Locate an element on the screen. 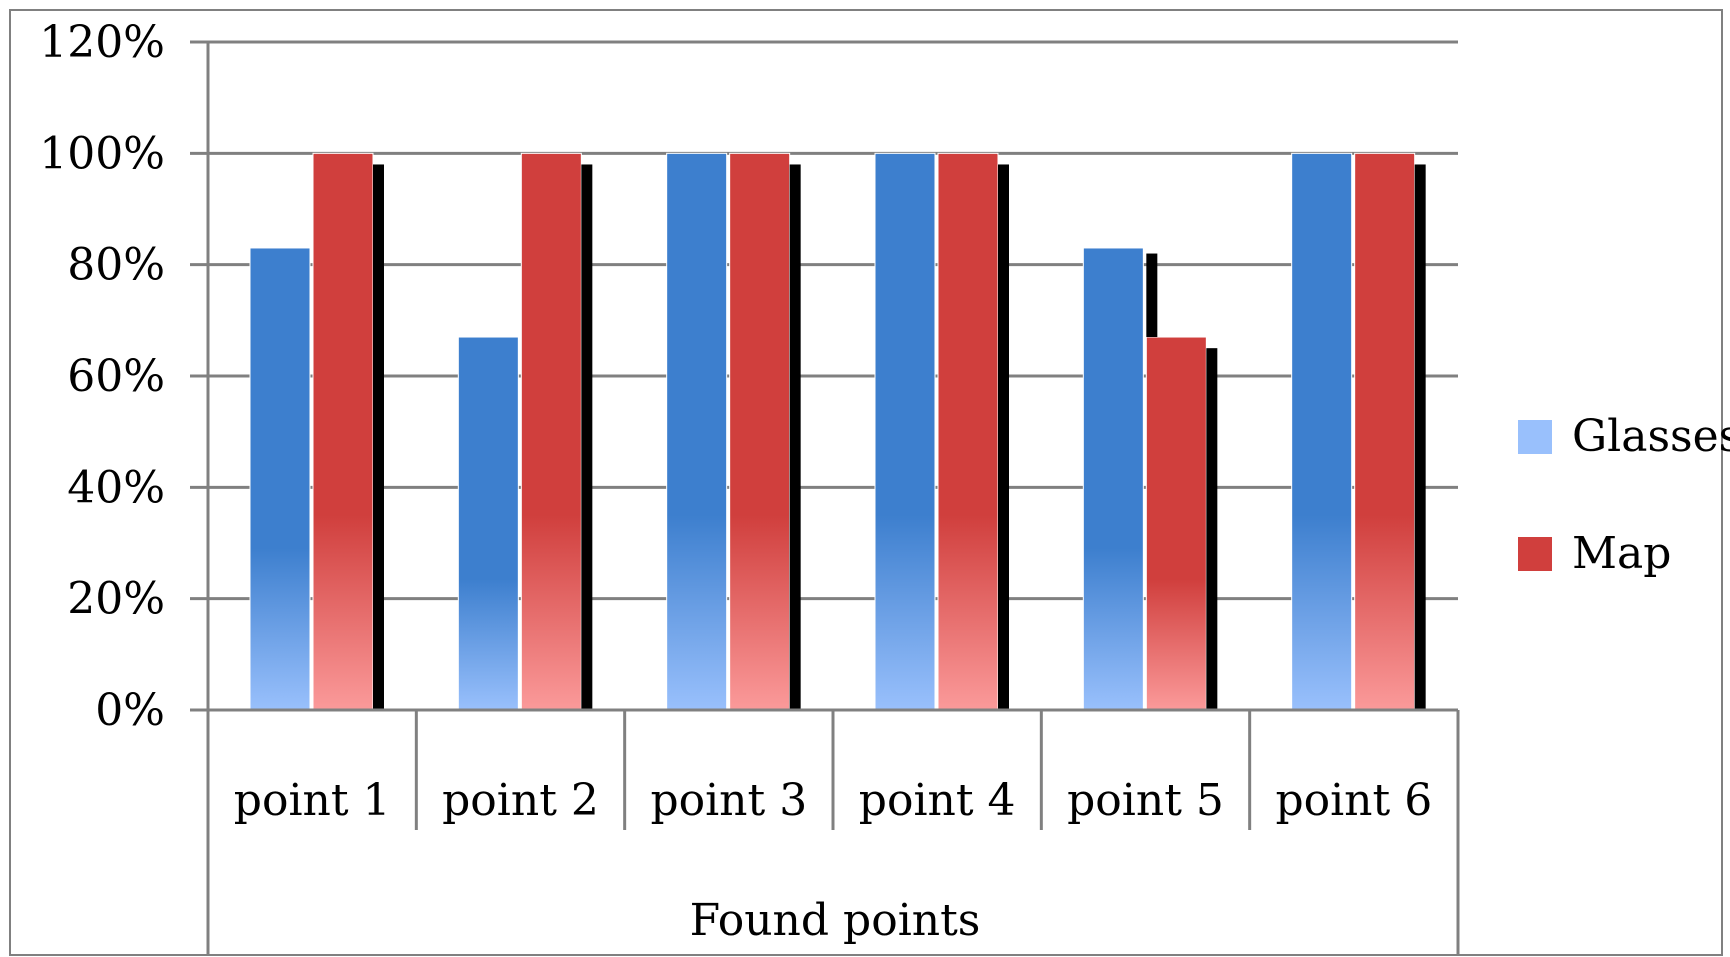 This screenshot has height=957, width=1730. error-bar-glasses is located at coordinates (1152, 295).